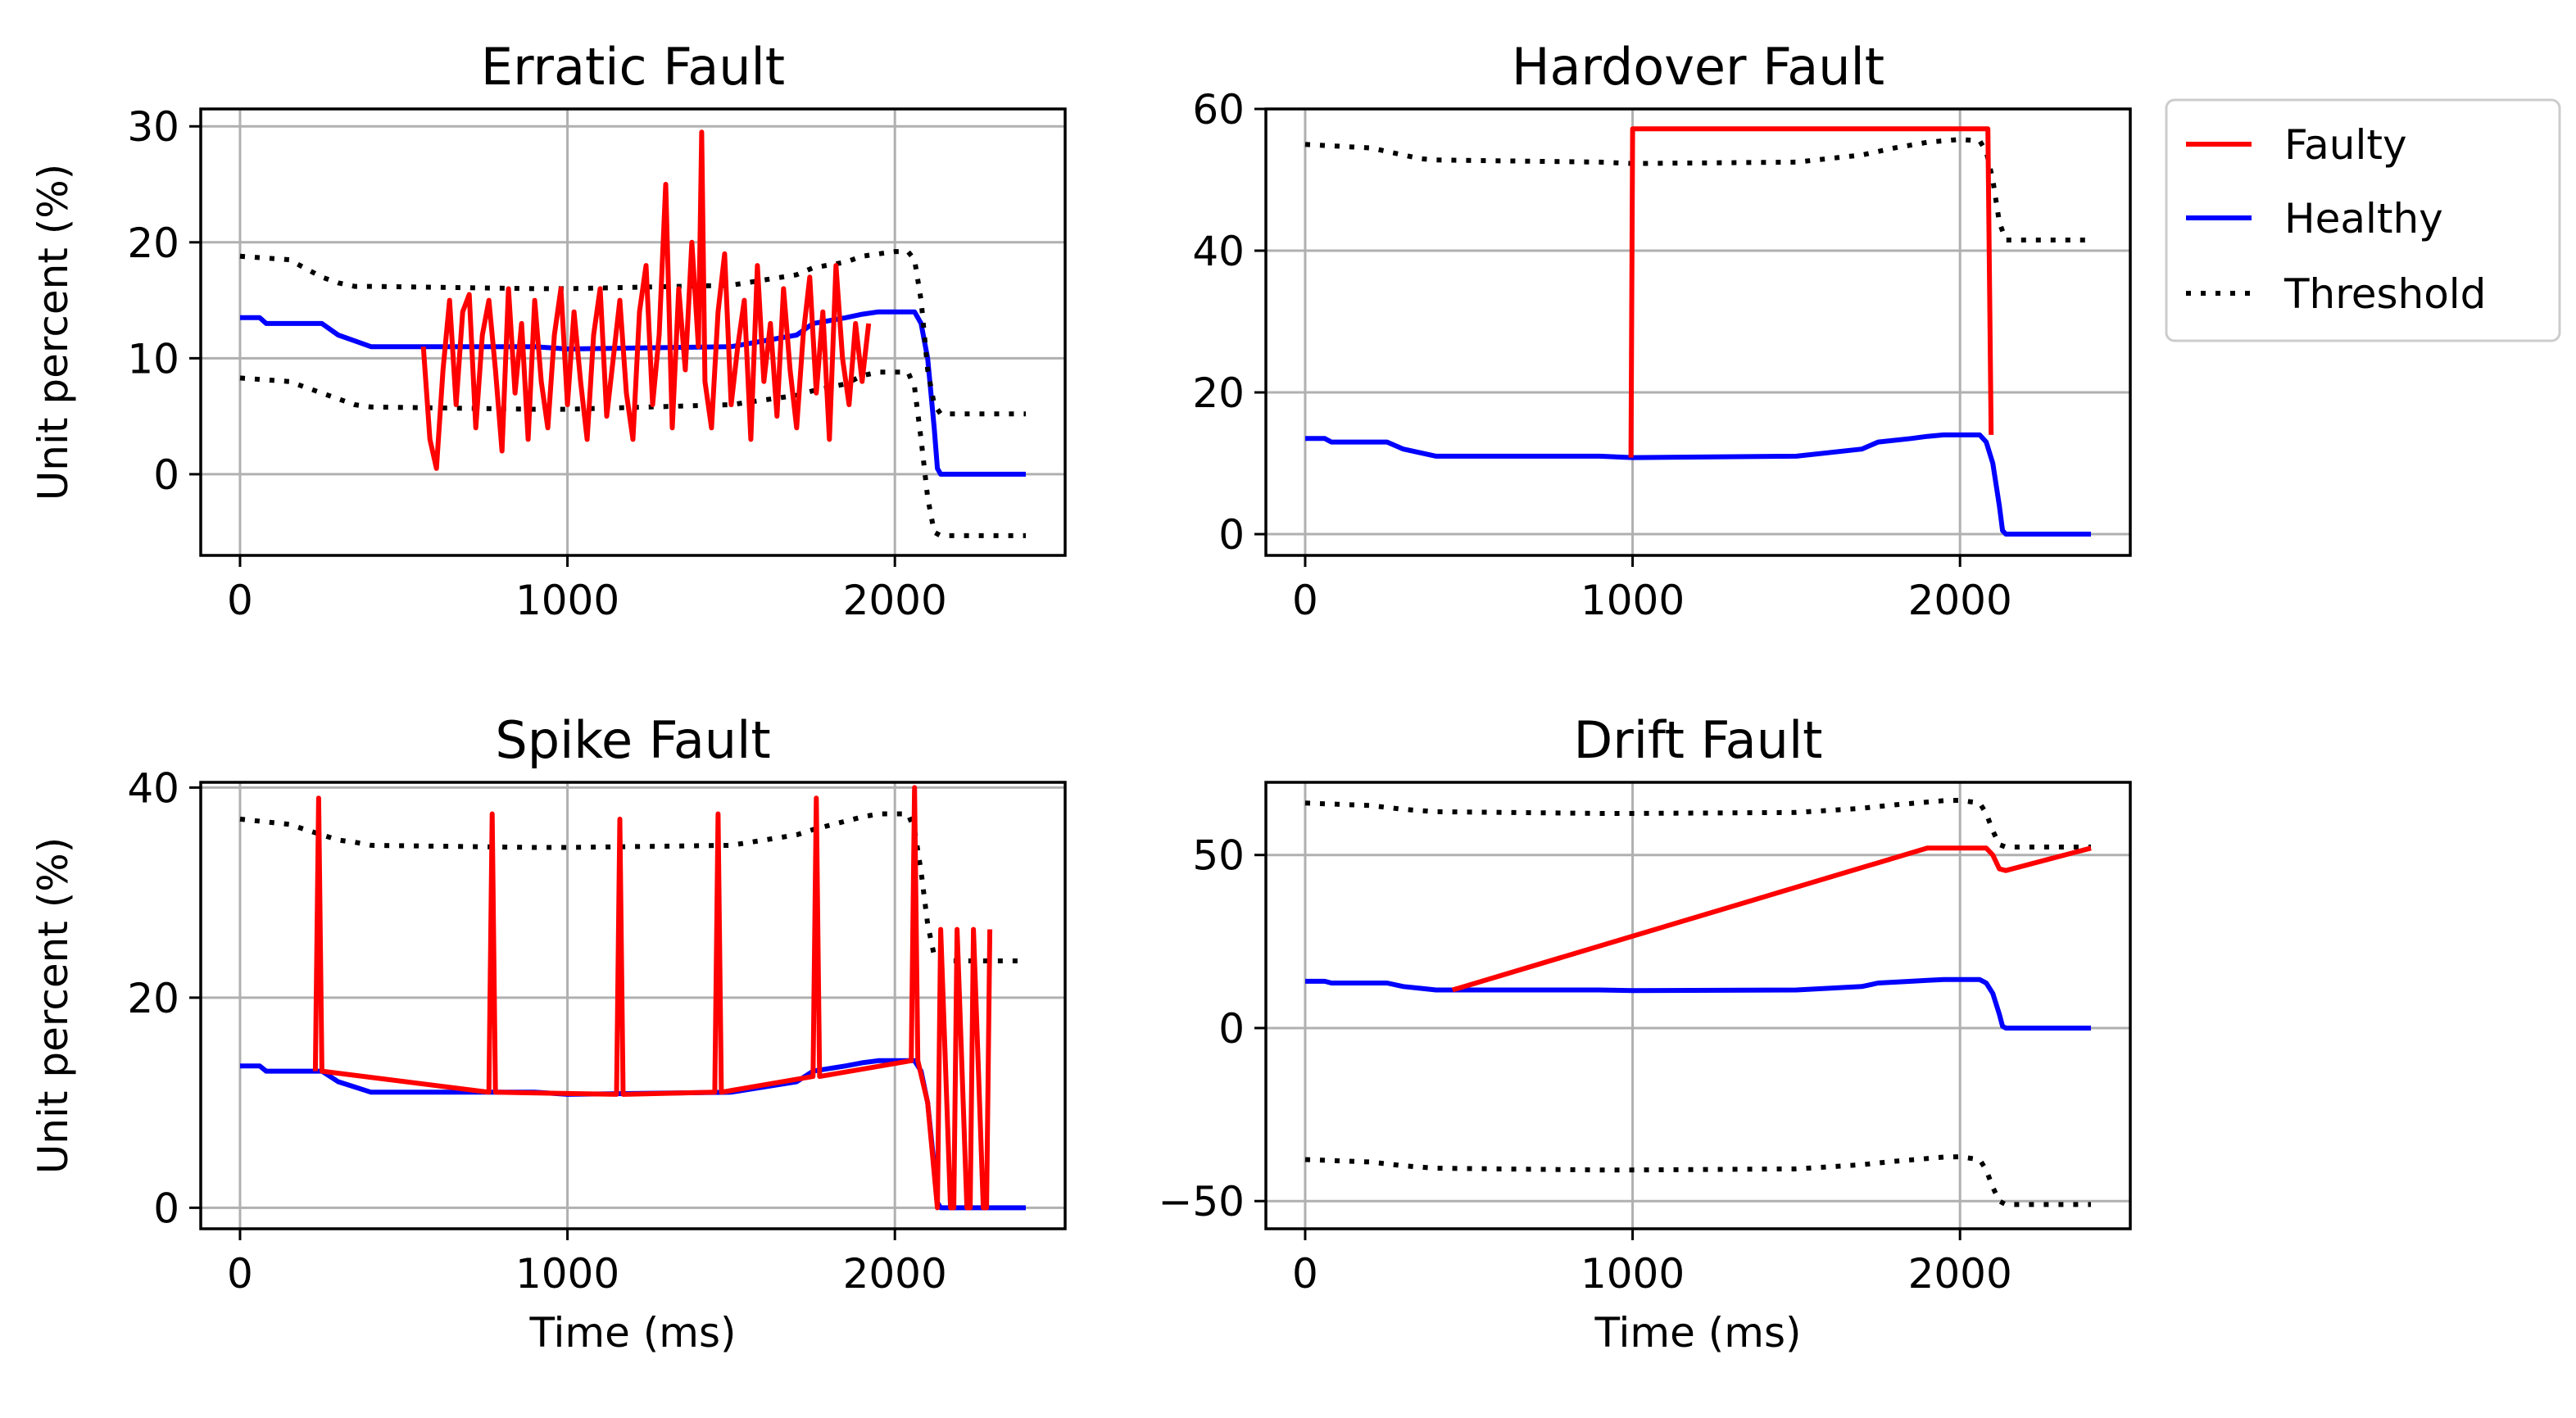  I want to click on erratic-faulty-line, so click(646, 300).